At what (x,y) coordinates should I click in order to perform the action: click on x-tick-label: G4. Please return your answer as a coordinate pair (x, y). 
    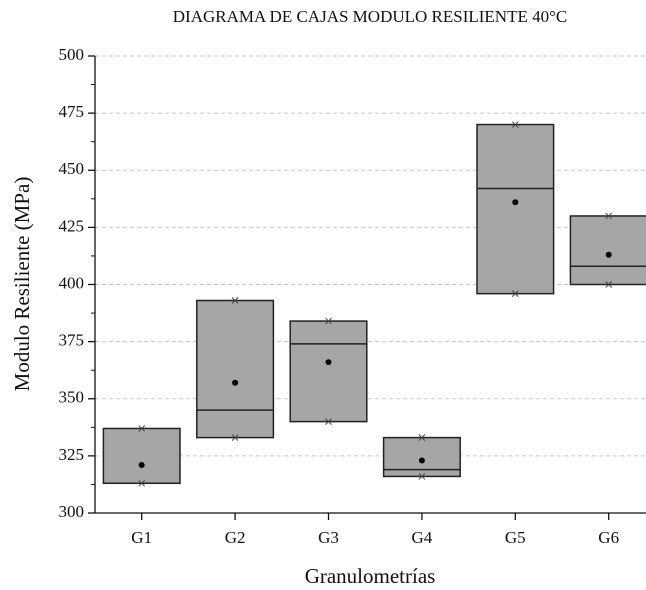
    Looking at the image, I should click on (422, 537).